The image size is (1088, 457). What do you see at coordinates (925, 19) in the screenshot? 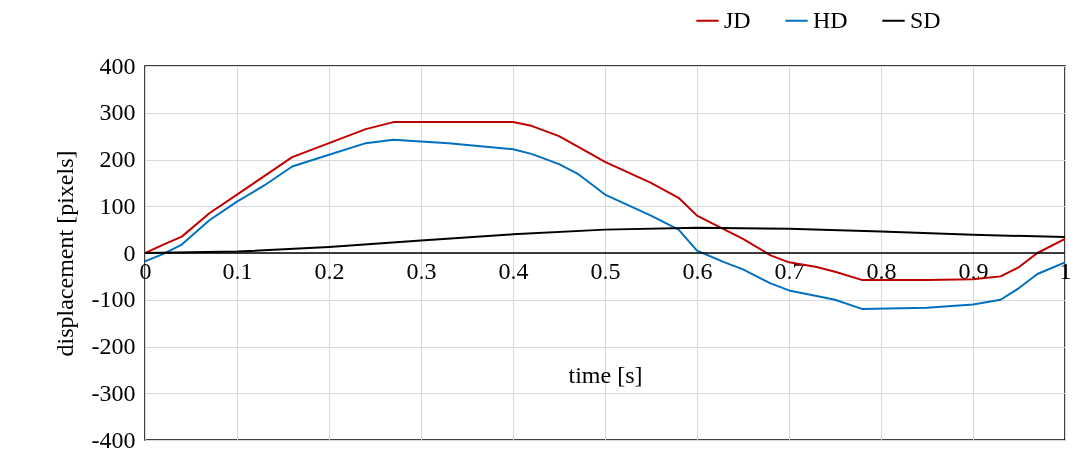
I see `legend-label: SD` at bounding box center [925, 19].